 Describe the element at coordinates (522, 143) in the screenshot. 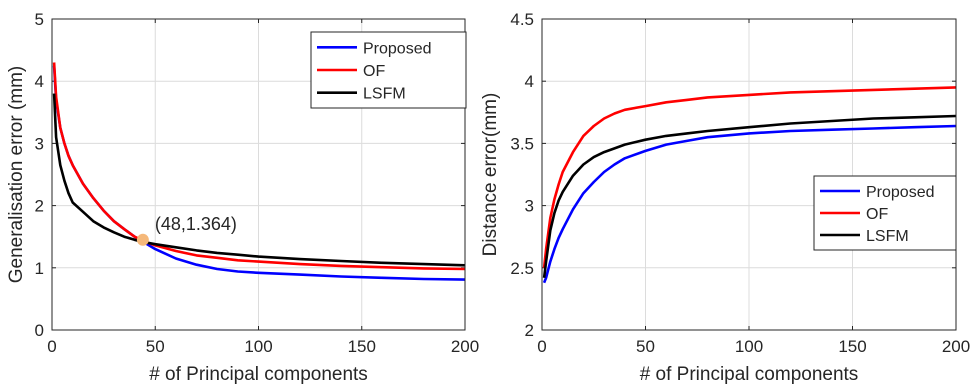

I see `y-tick-label: 3.5` at that location.